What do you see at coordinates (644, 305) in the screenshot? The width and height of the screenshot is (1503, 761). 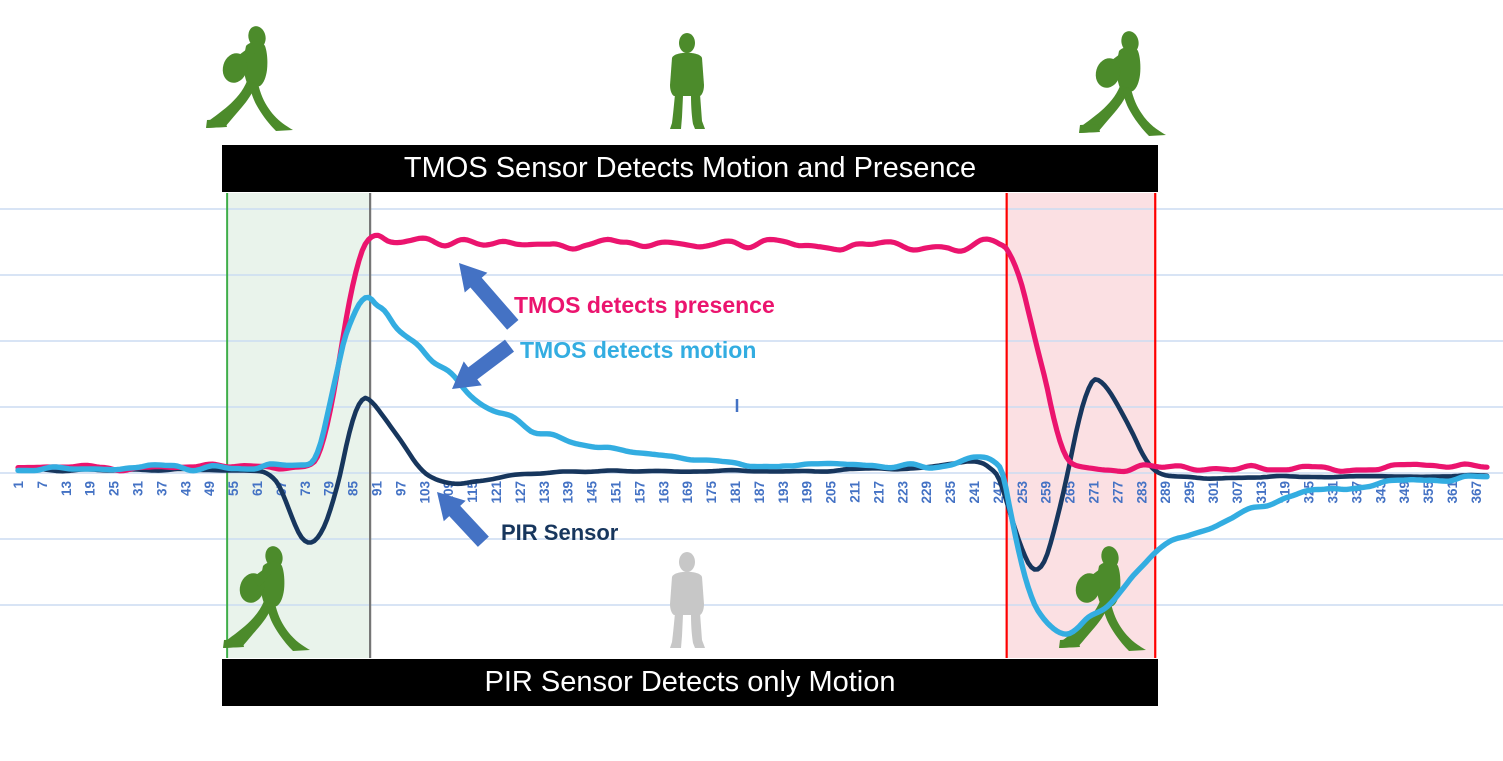 I see `annotation-tmos-presence: TMOS detects presence` at bounding box center [644, 305].